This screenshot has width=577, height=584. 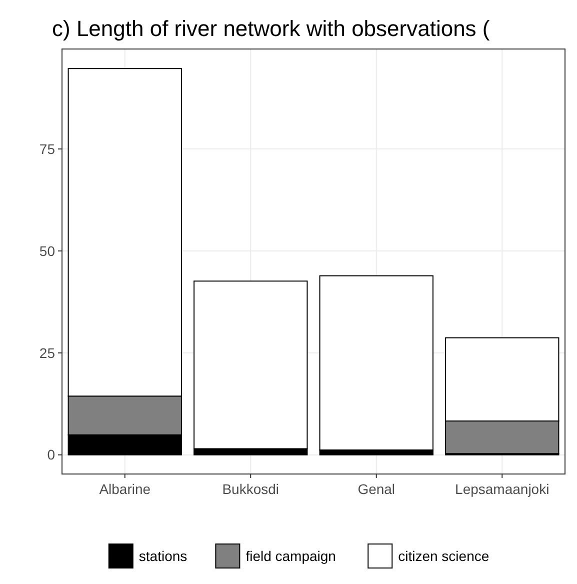 I want to click on x-tick-label: Genal, so click(x=377, y=489).